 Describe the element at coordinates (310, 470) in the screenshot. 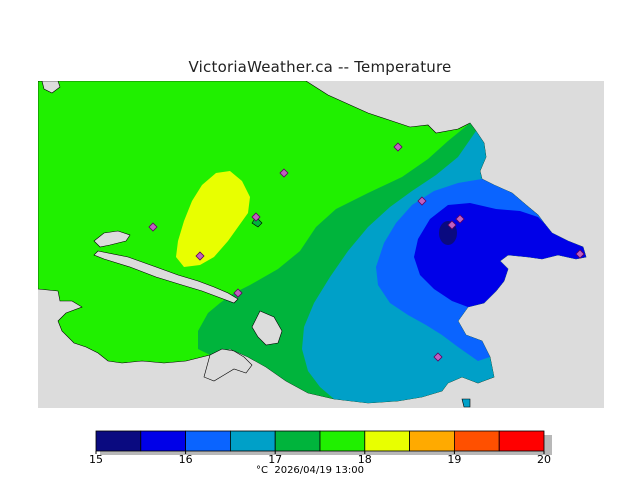

I see `legend-caption: °C 2026/04/19 13:00` at that location.